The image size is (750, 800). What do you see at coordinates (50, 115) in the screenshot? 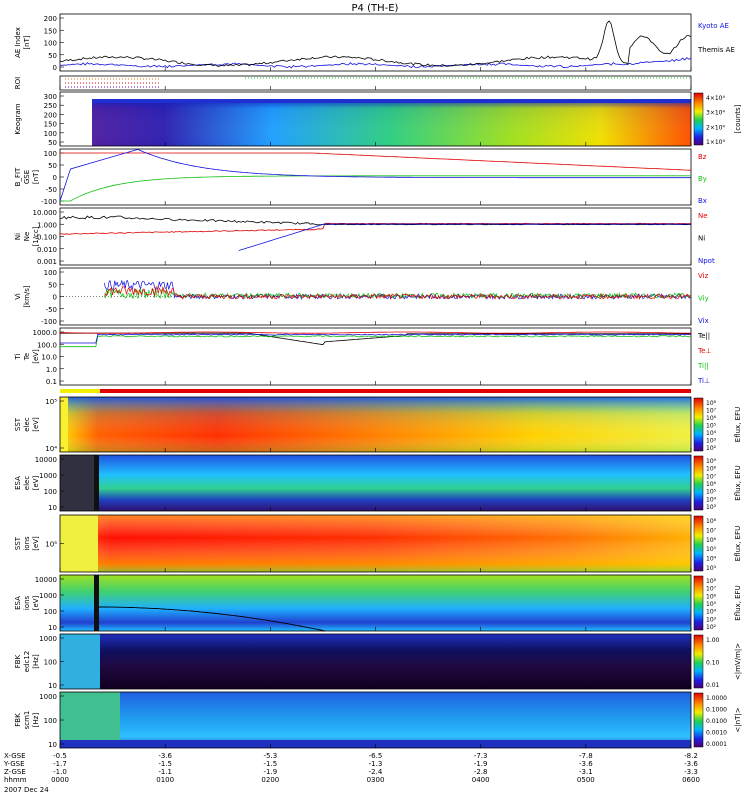
I see `ytick-keogram: 200` at bounding box center [50, 115].